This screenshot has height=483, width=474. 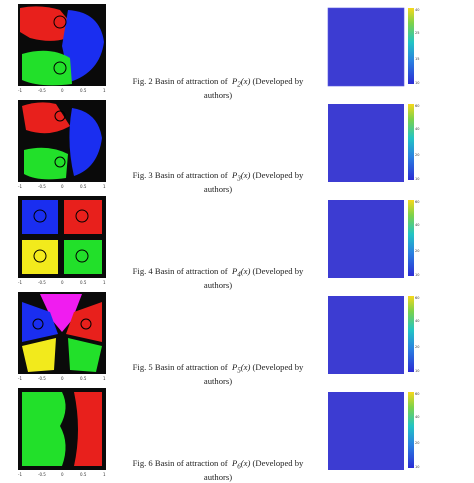 I want to click on caption-prefix: Fig. 4 Basin of attraction of, so click(x=180, y=271).